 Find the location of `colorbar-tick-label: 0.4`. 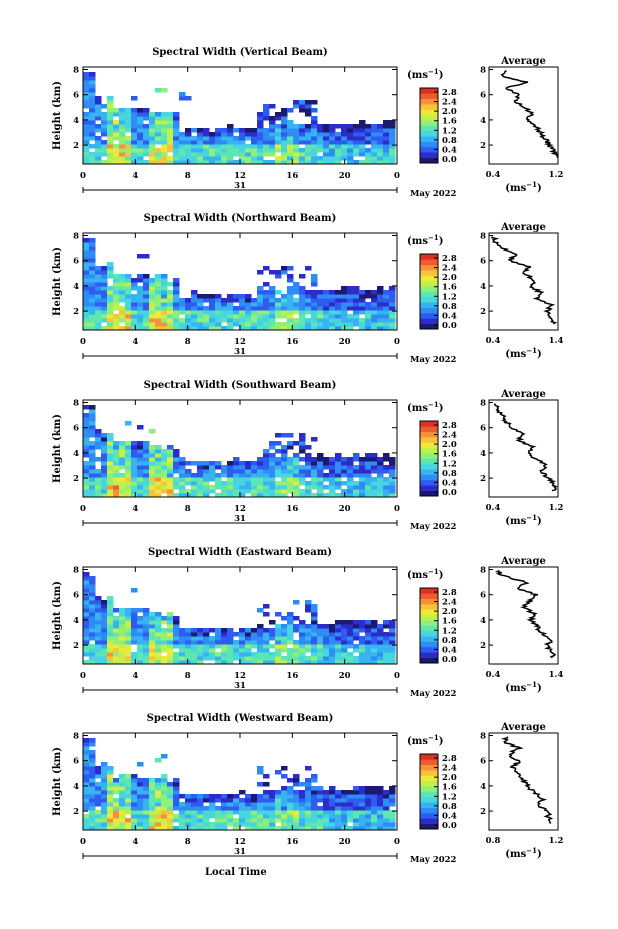

colorbar-tick-label: 0.4 is located at coordinates (449, 816).